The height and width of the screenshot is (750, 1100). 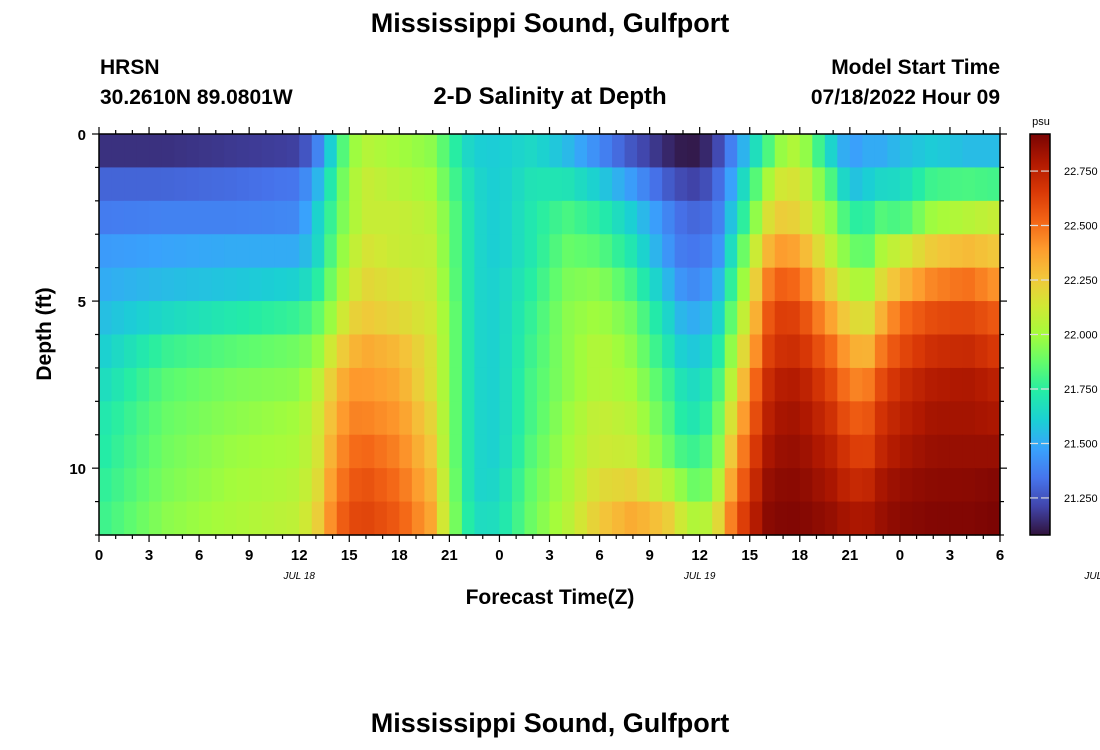 I want to click on colorbar-tick-label: 22.750, so click(x=1081, y=172).